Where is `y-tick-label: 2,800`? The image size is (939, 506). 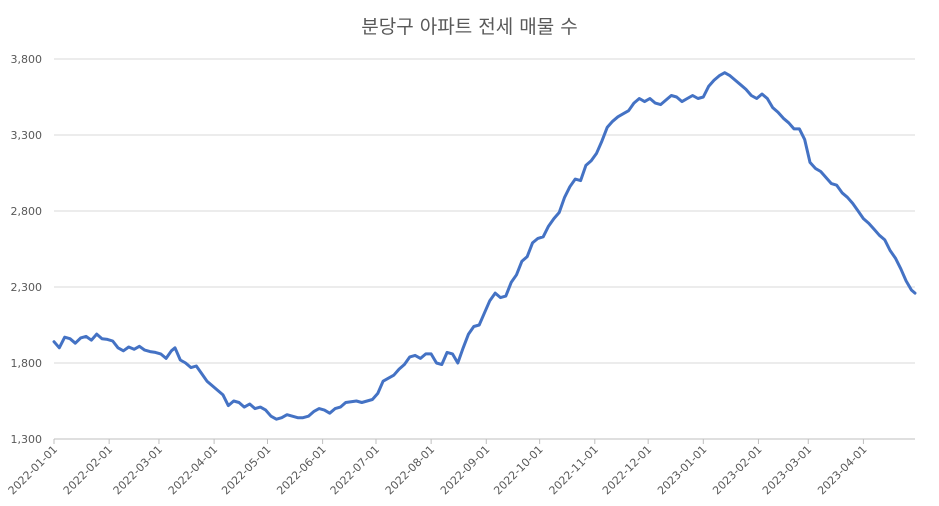
y-tick-label: 2,800 is located at coordinates (27, 211).